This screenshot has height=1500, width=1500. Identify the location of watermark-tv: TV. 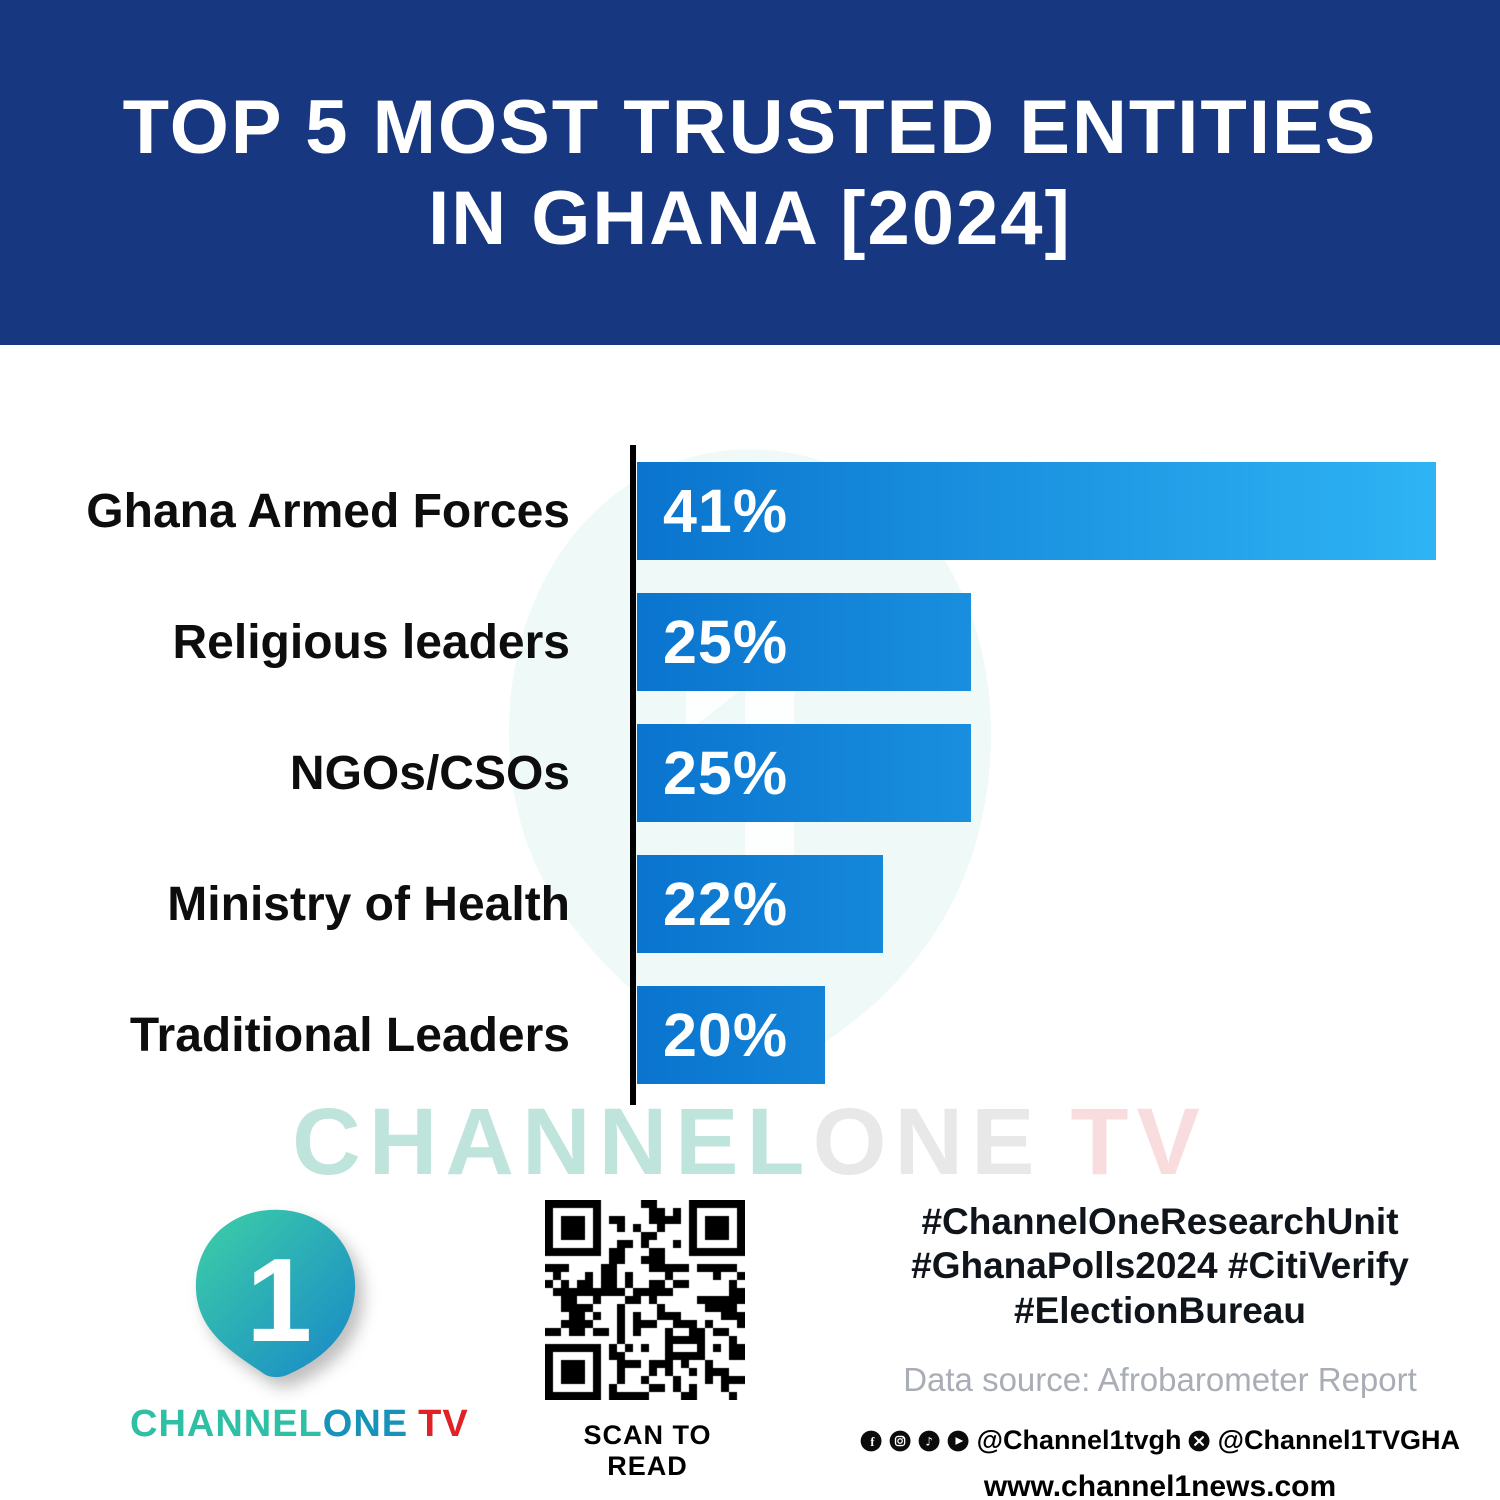
(1139, 1142).